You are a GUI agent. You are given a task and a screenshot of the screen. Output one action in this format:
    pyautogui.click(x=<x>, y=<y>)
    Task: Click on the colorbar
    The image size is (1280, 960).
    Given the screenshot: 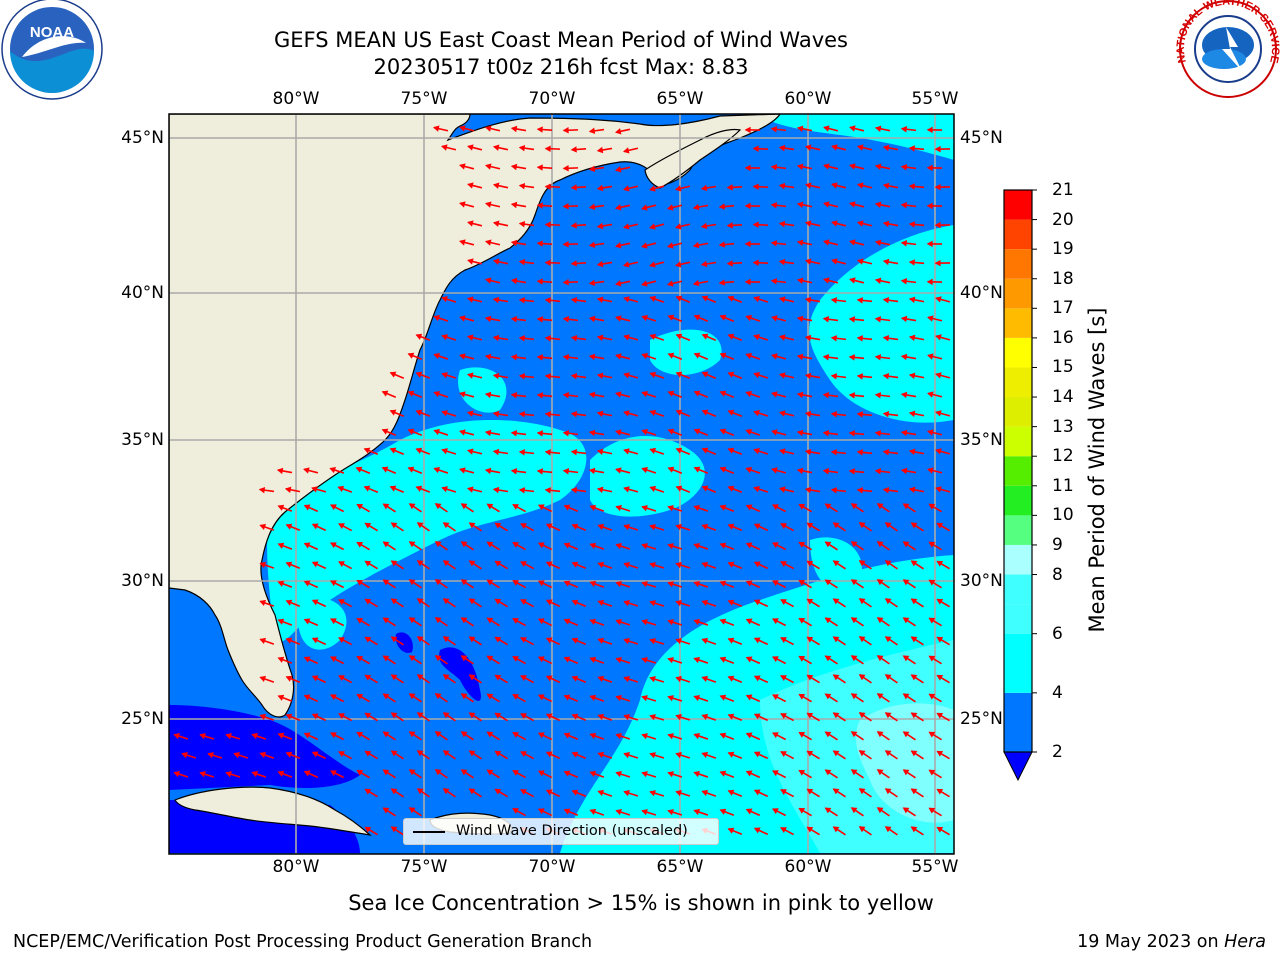 What is the action you would take?
    pyautogui.click(x=1020, y=485)
    